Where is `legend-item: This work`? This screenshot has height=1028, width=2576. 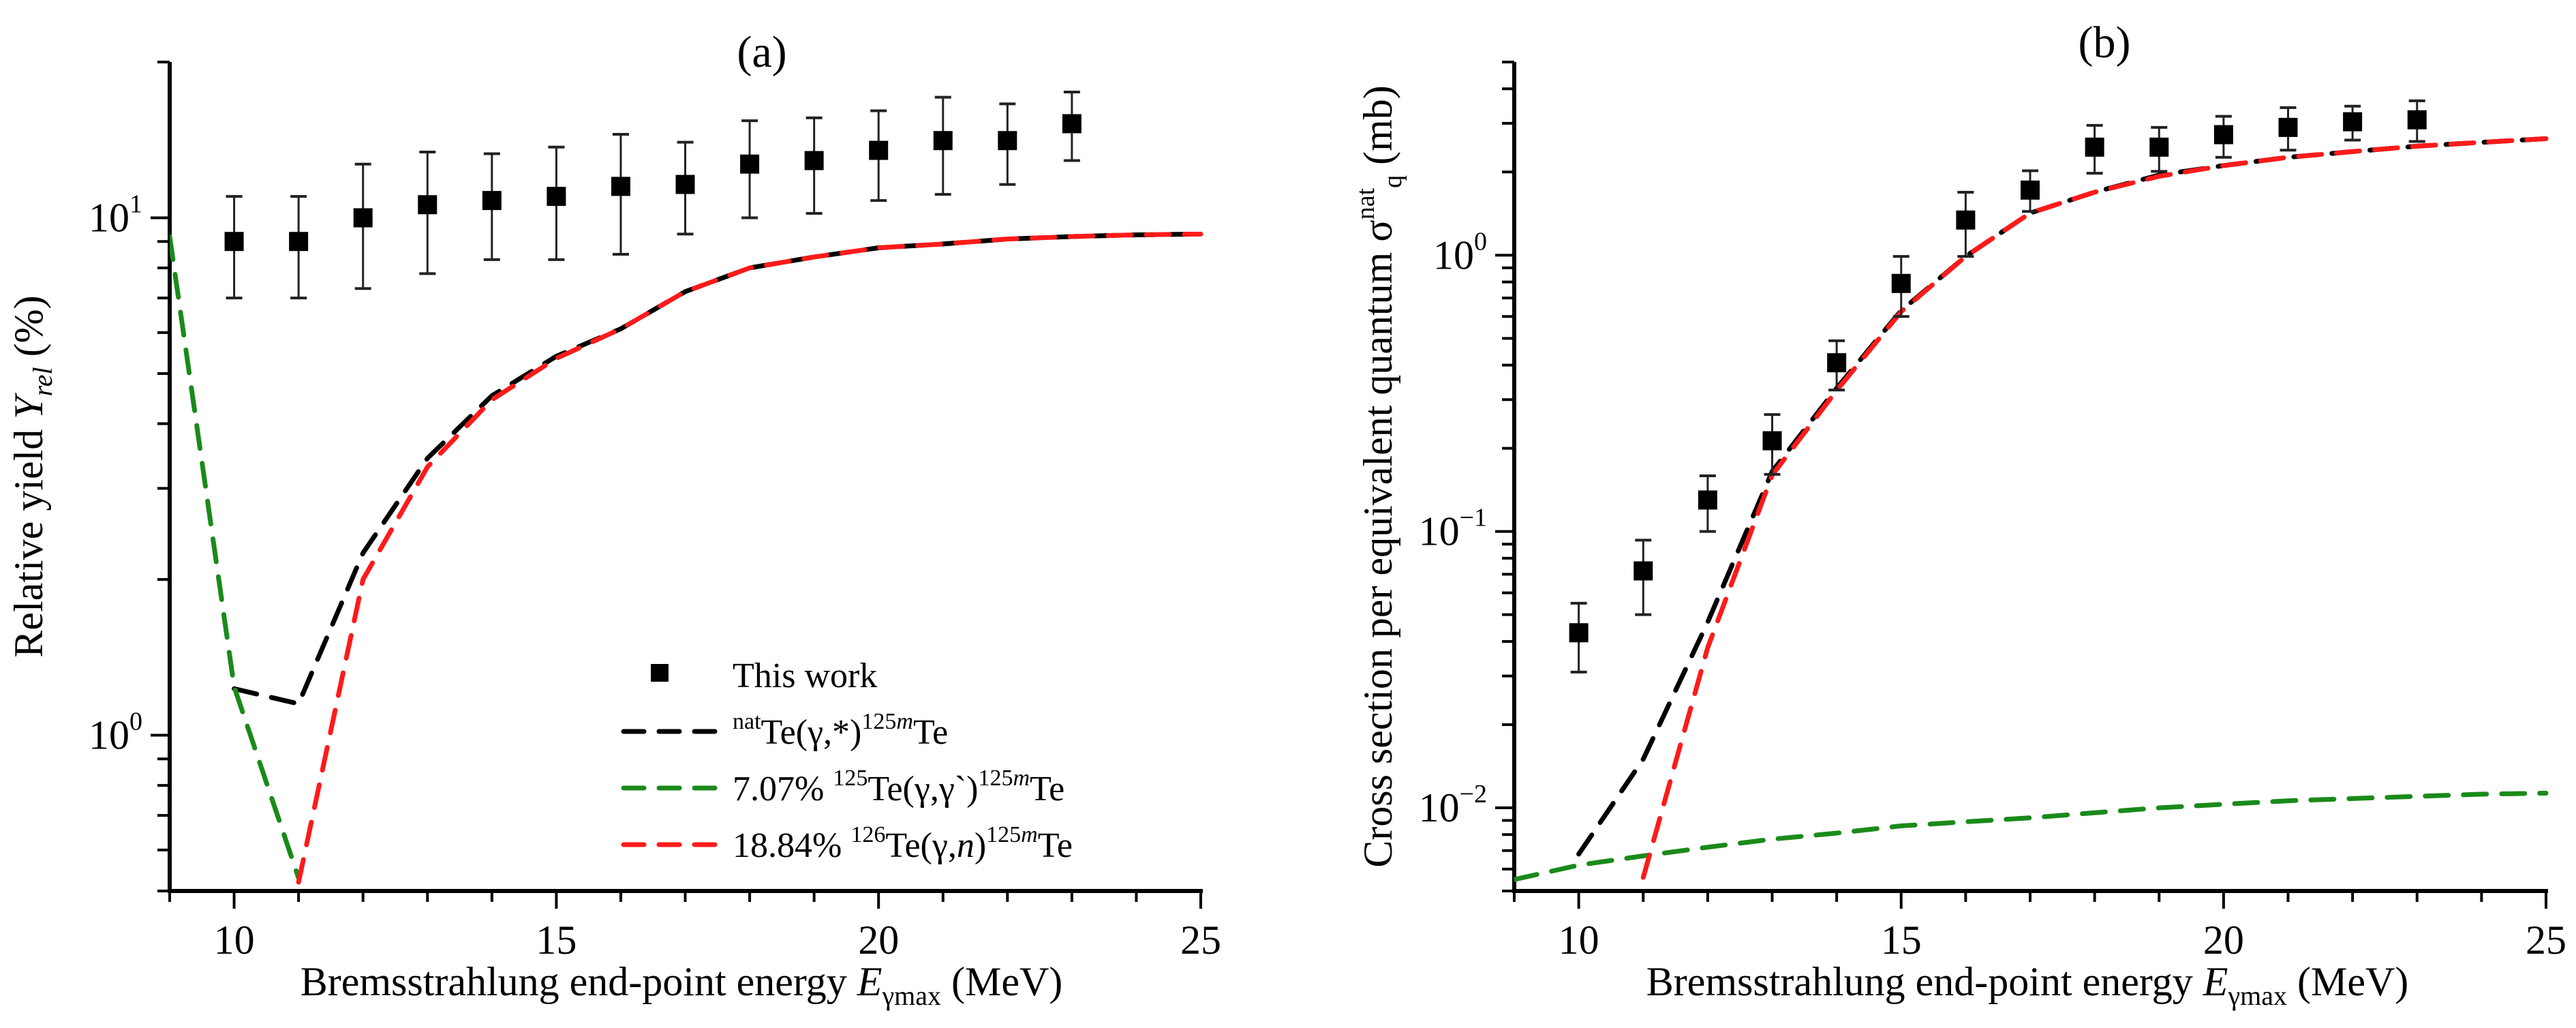 legend-item: This work is located at coordinates (764, 675).